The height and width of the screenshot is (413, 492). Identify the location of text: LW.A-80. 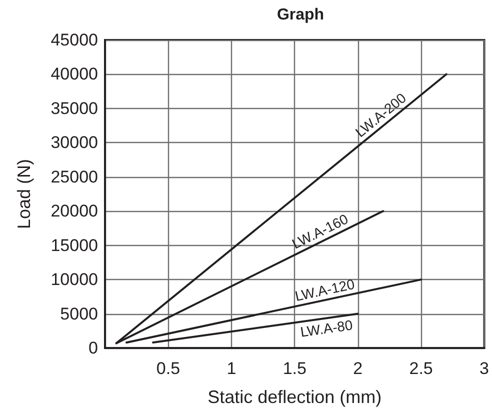
(326, 328).